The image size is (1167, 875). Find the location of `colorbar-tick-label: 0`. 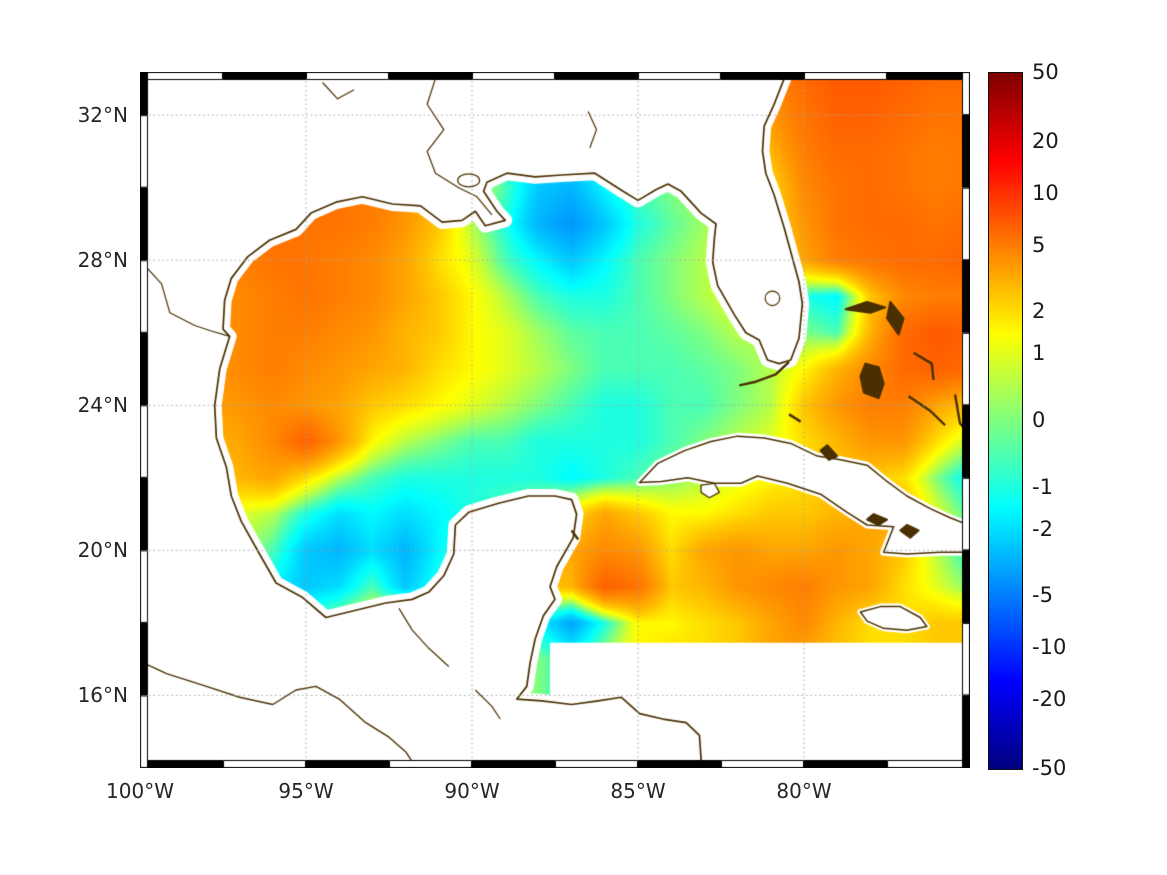

colorbar-tick-label: 0 is located at coordinates (1039, 420).